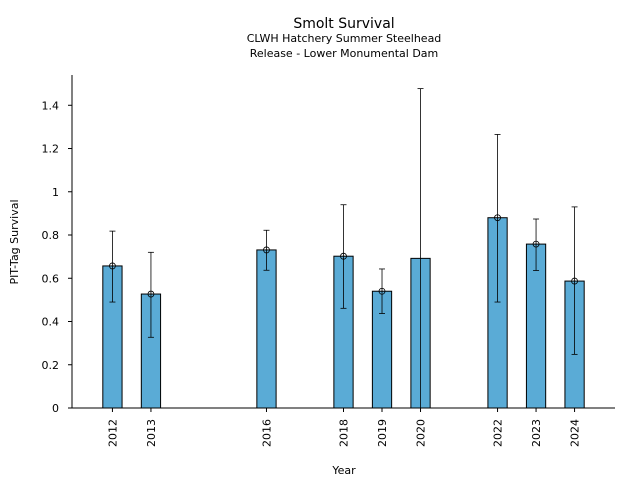  Describe the element at coordinates (112, 433) in the screenshot. I see `x-tick-label: 2012` at that location.